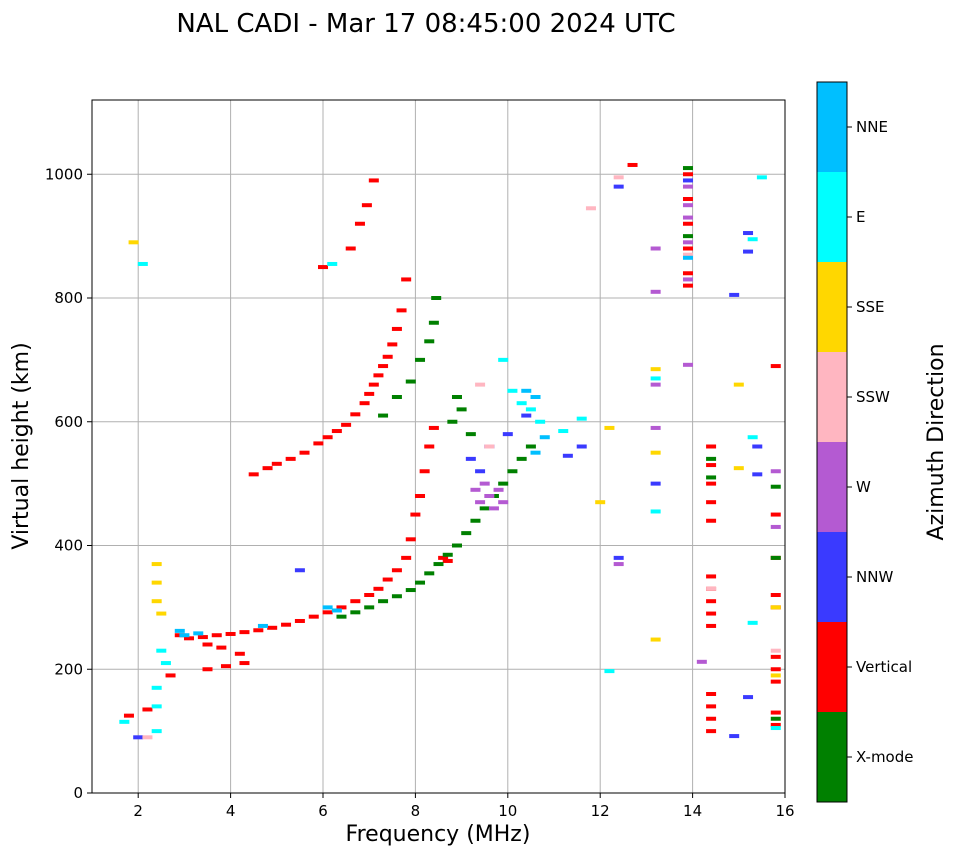 This screenshot has height=857, width=958. Describe the element at coordinates (68, 546) in the screenshot. I see `y-tick-label: 400` at that location.